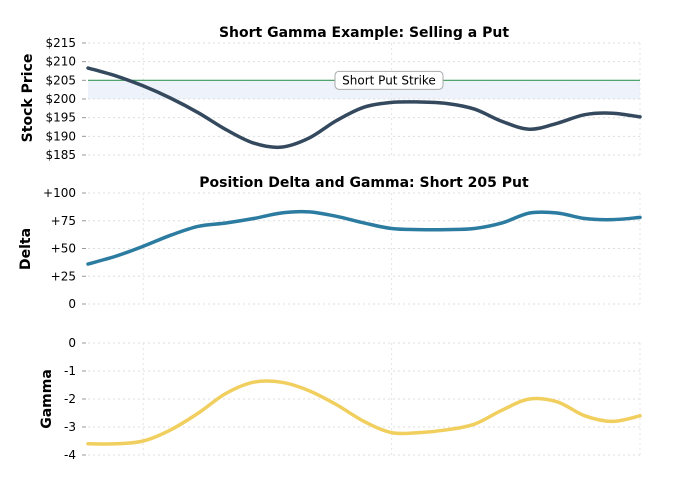  I want to click on delta-ylabel: Delta, so click(26, 249).